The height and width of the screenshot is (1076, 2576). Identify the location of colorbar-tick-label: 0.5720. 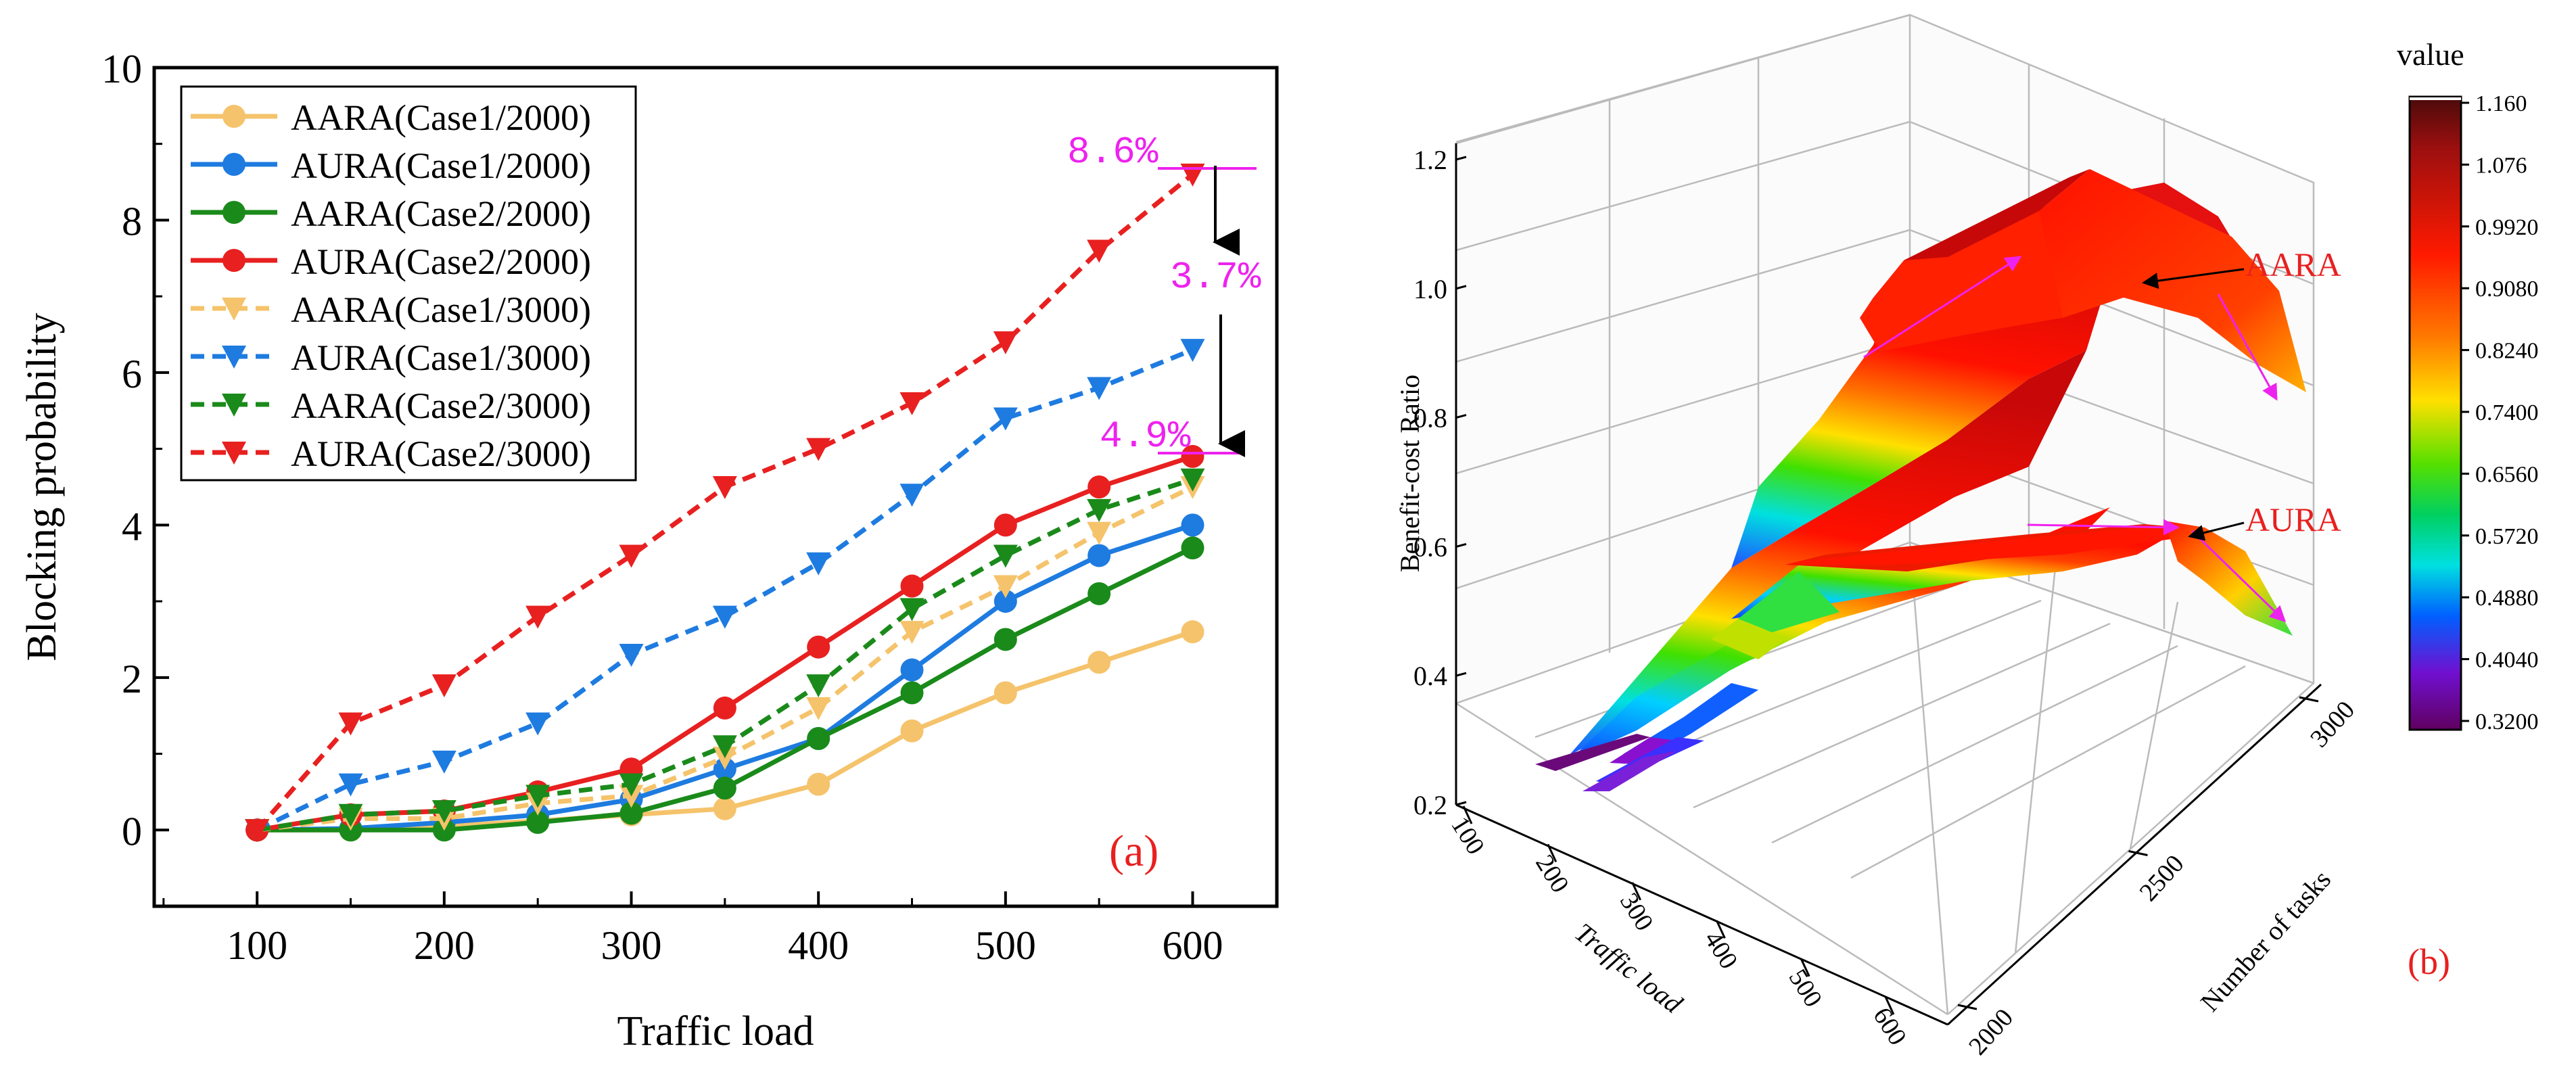
(2507, 536).